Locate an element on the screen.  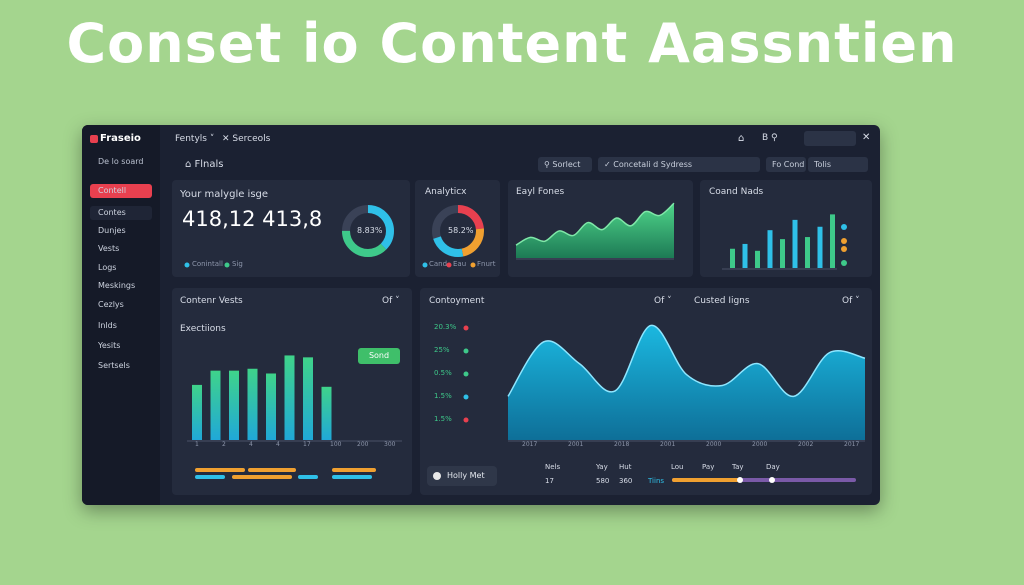
logo: Fraseio is located at coordinates (120, 138).